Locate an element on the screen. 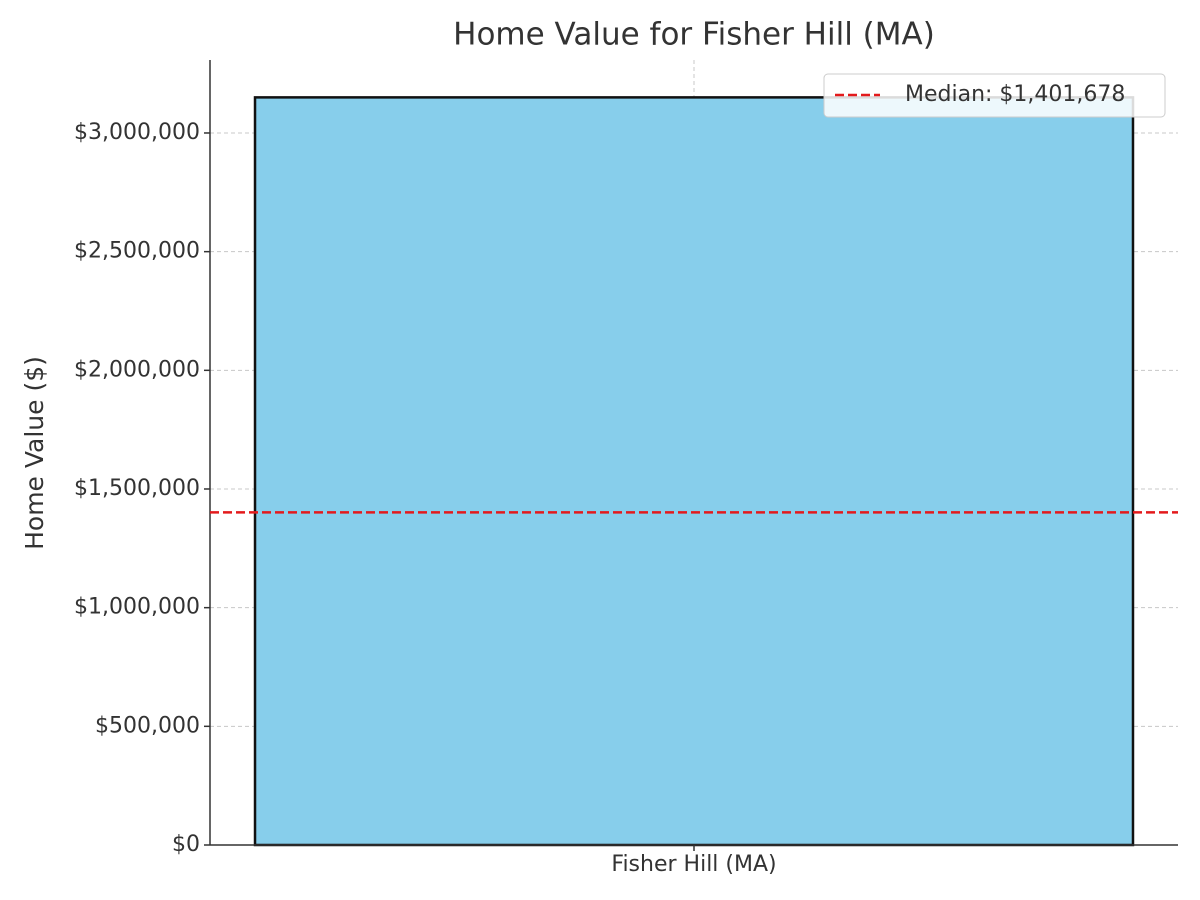  y-tick-label: $1,500,000 is located at coordinates (137, 488).